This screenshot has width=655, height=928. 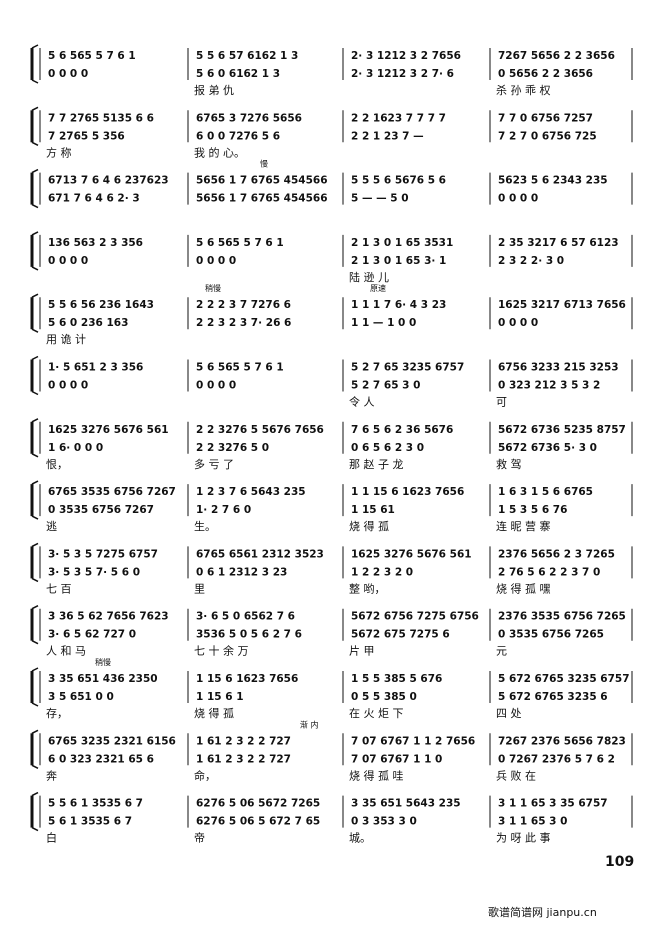 I want to click on upper-measure: 5672 6756 7275 6756, so click(x=415, y=617).